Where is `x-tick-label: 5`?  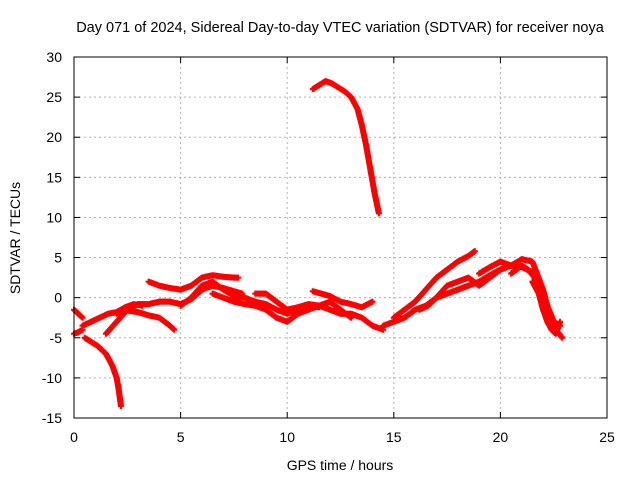
x-tick-label: 5 is located at coordinates (181, 437).